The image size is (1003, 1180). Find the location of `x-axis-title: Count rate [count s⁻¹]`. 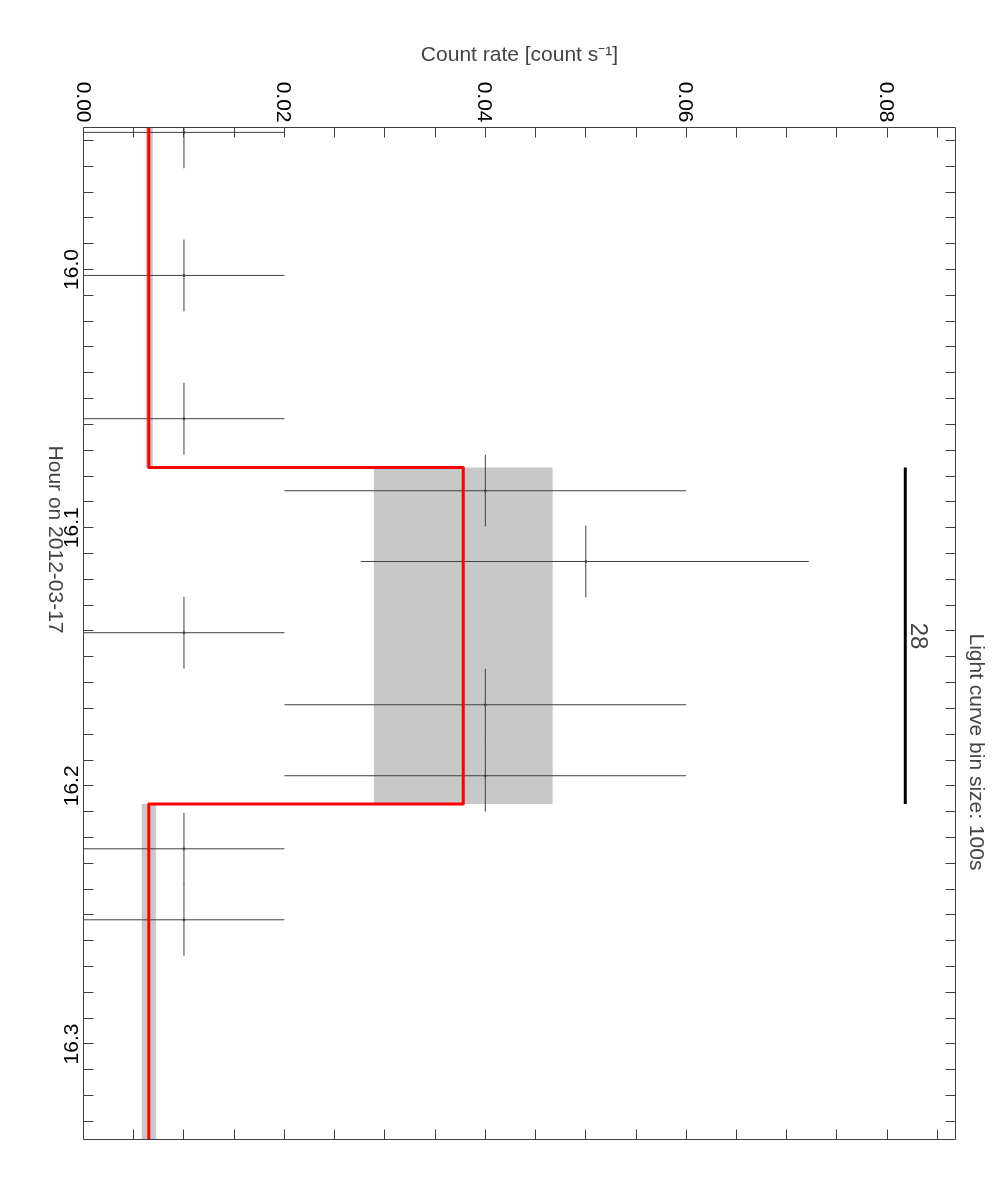

x-axis-title: Count rate [count s⁻¹] is located at coordinates (519, 53).